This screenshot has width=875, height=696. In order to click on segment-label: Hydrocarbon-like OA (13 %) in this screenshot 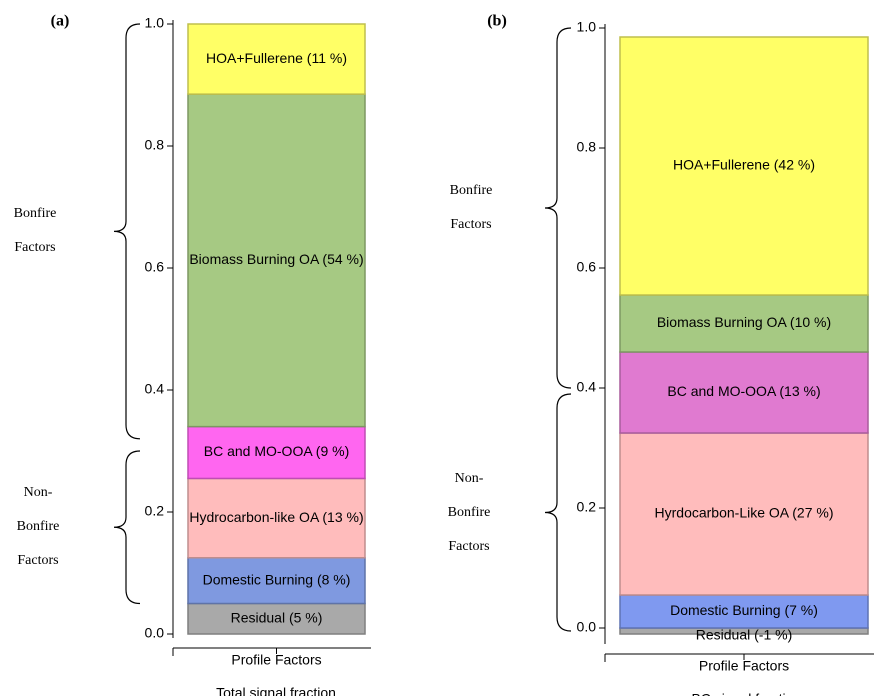, I will do `click(276, 517)`.